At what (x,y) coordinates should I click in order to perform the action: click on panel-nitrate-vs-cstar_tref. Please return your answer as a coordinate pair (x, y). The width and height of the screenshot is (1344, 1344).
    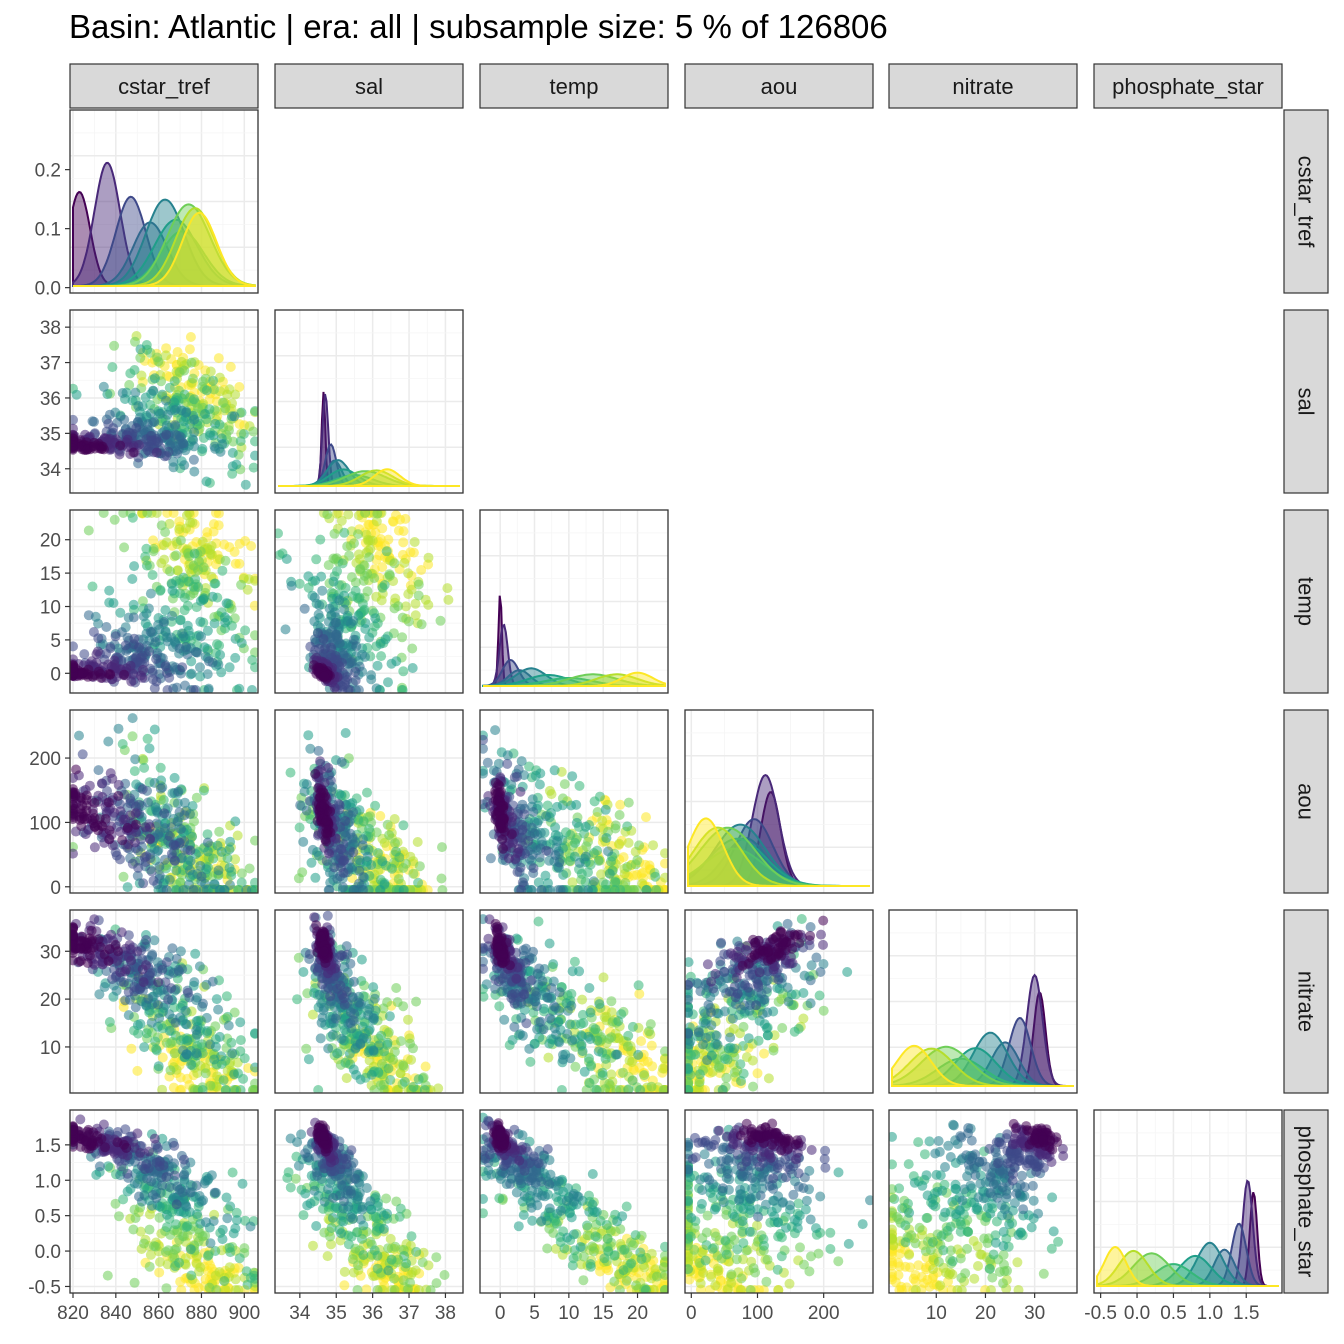
    Looking at the image, I should click on (164, 1001).